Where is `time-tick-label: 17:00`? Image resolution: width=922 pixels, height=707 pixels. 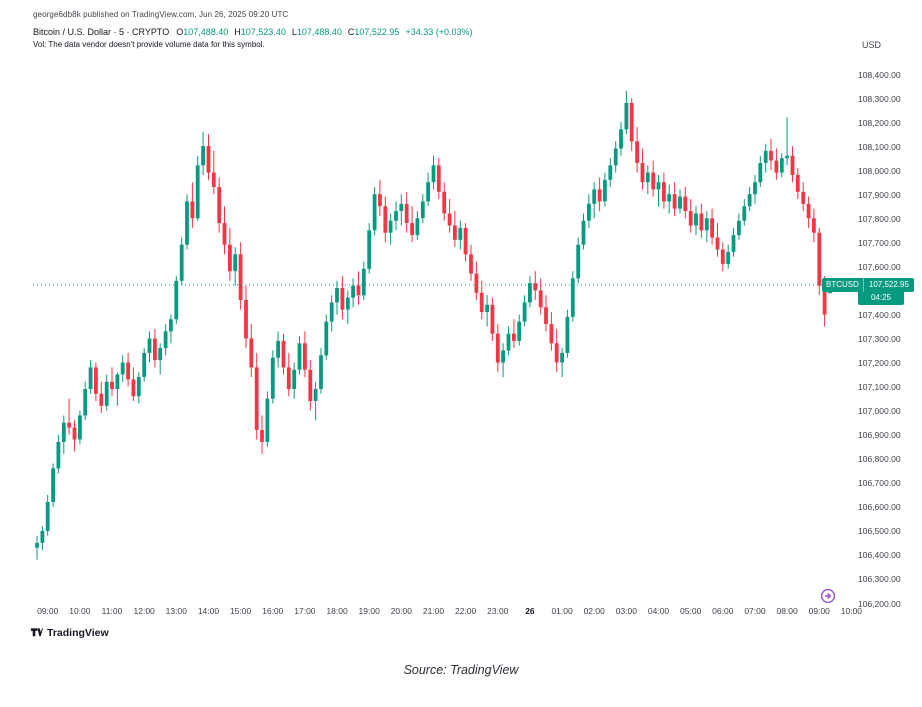
time-tick-label: 17:00 is located at coordinates (305, 611).